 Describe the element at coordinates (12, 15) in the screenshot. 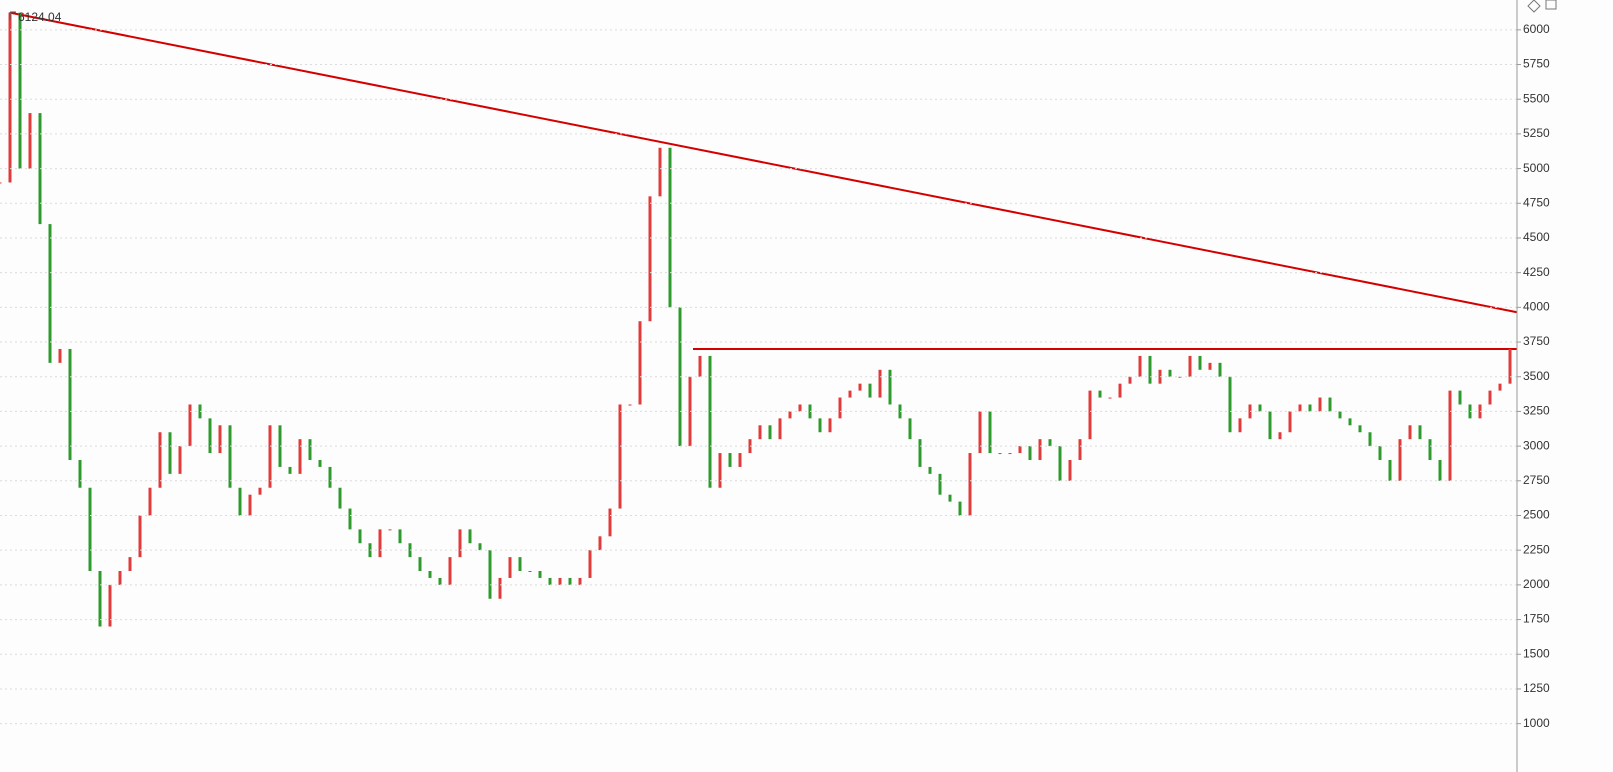

I see `peak-marker` at that location.